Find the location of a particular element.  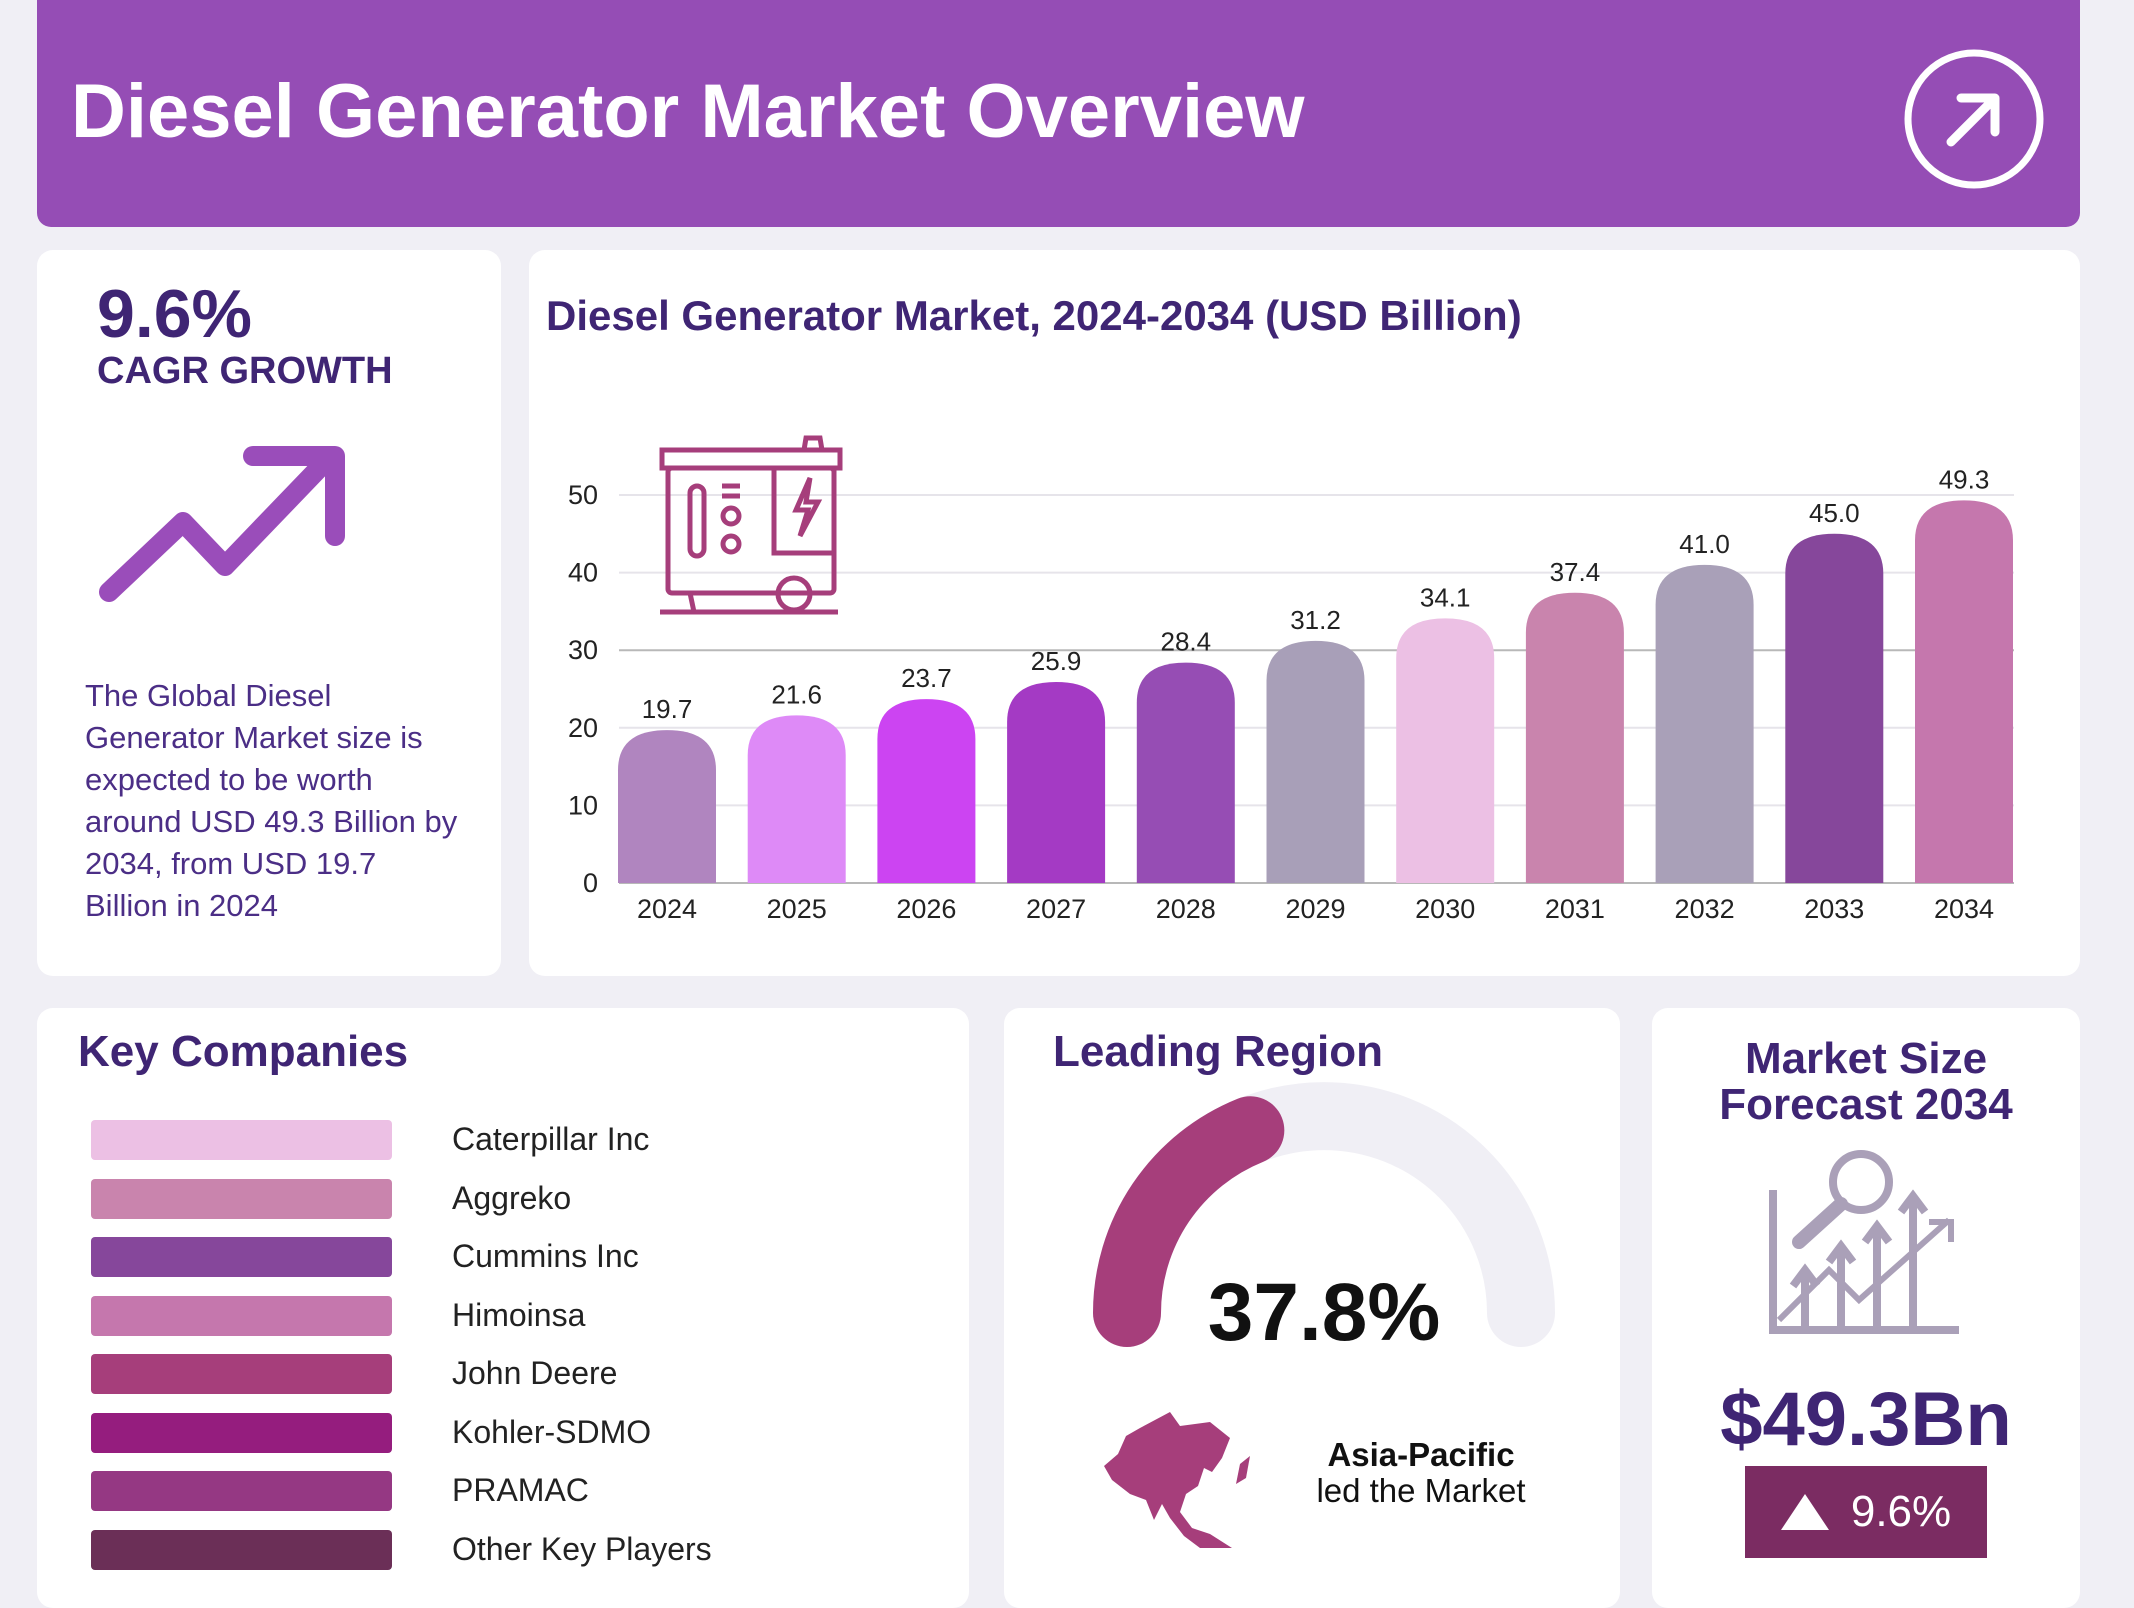

growth-value: 9.6% is located at coordinates (1901, 1511).